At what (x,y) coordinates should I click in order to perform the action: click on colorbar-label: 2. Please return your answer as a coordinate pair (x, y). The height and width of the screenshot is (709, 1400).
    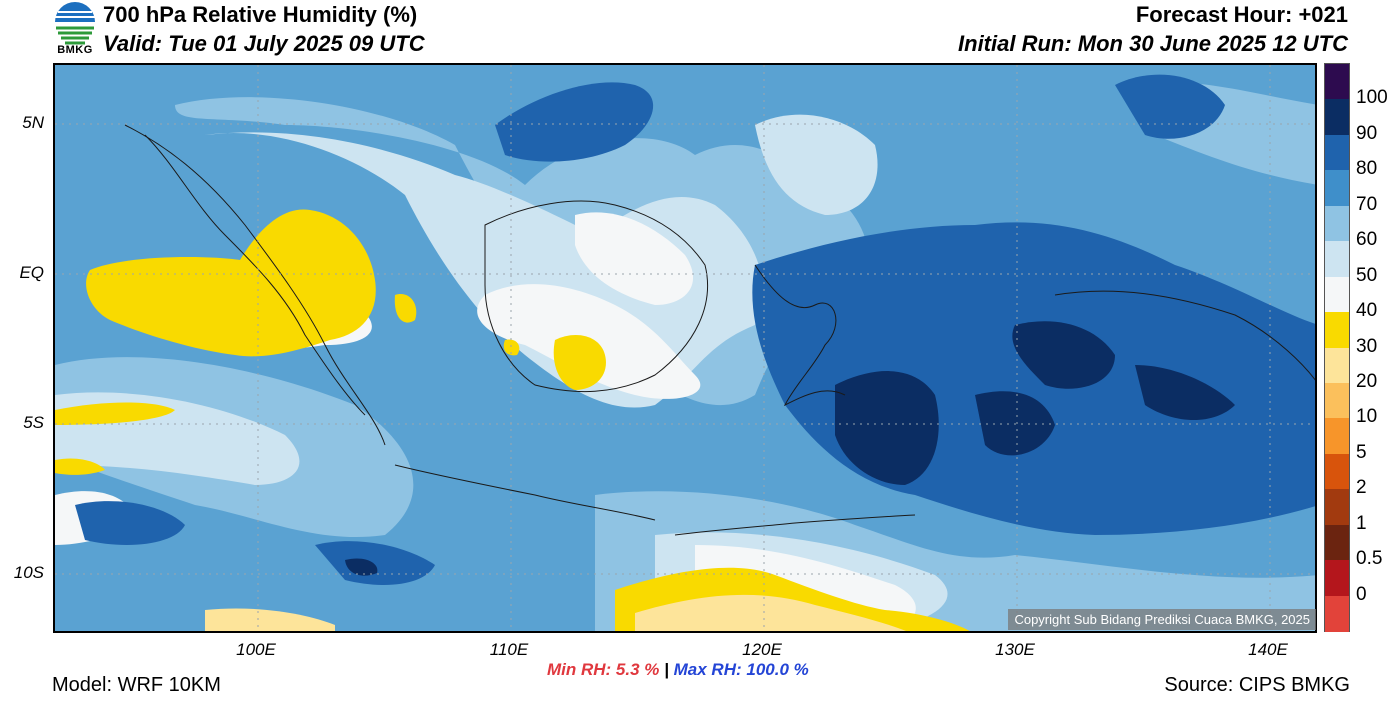
    Looking at the image, I should click on (1361, 488).